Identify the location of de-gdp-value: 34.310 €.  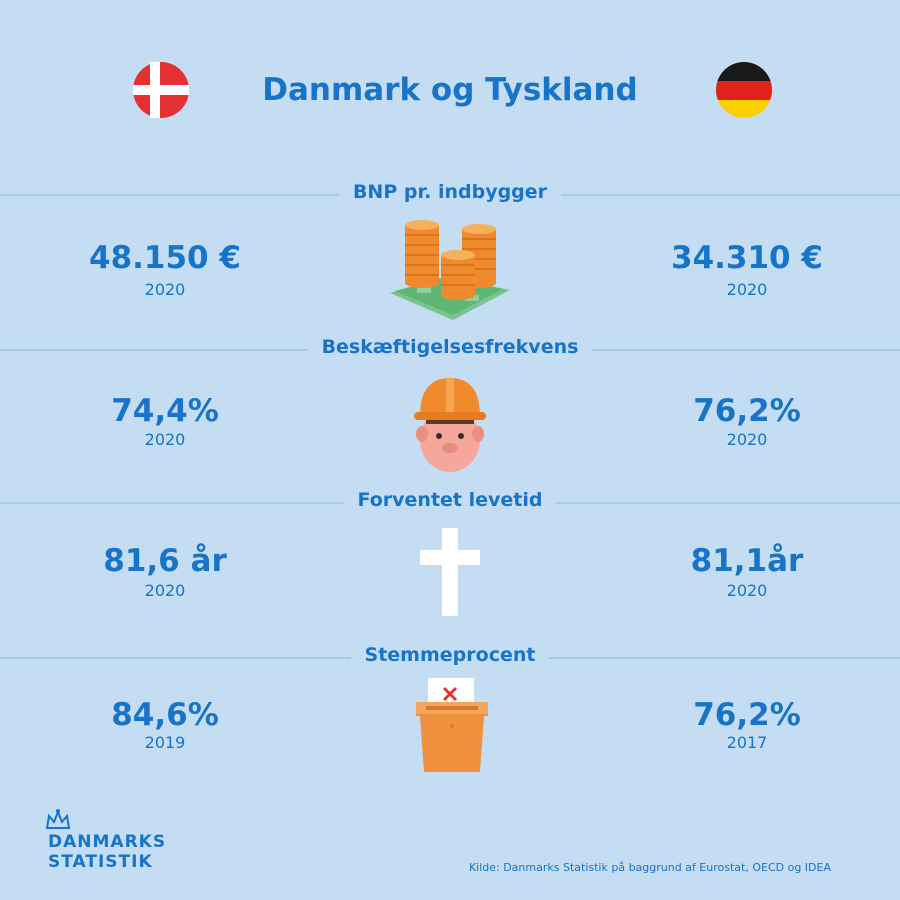
(747, 258).